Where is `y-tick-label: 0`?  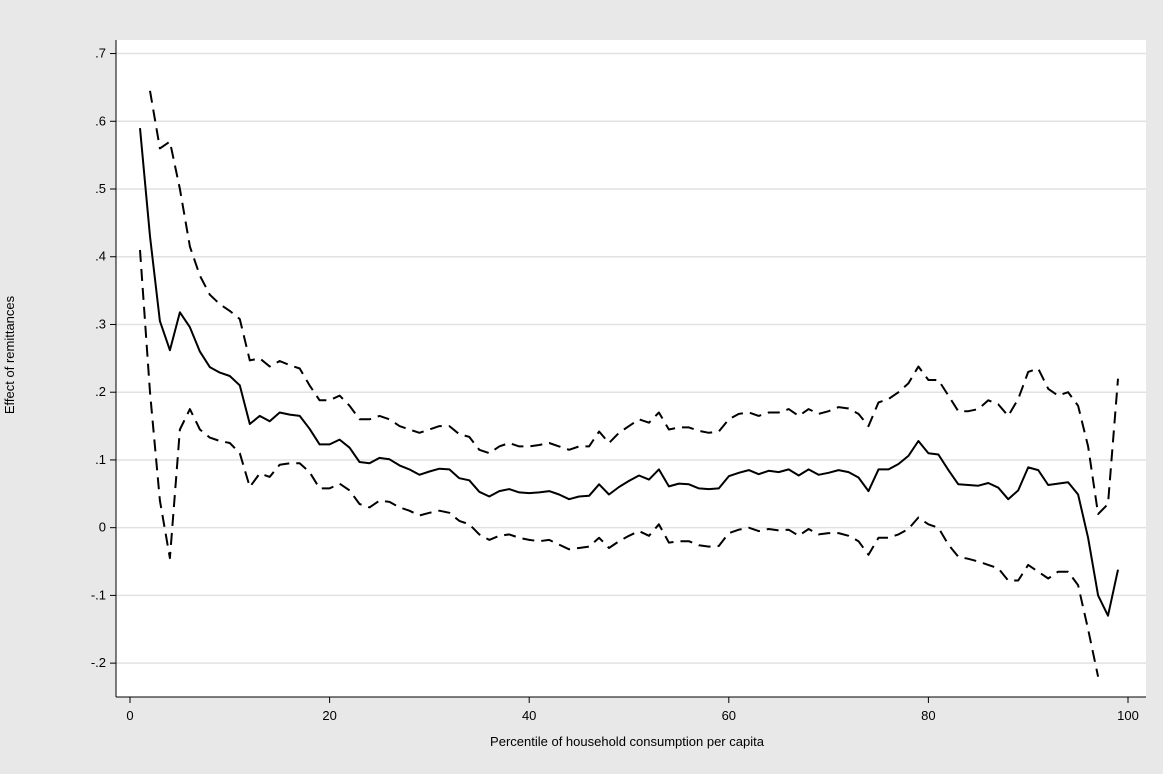
y-tick-label: 0 is located at coordinates (102, 527).